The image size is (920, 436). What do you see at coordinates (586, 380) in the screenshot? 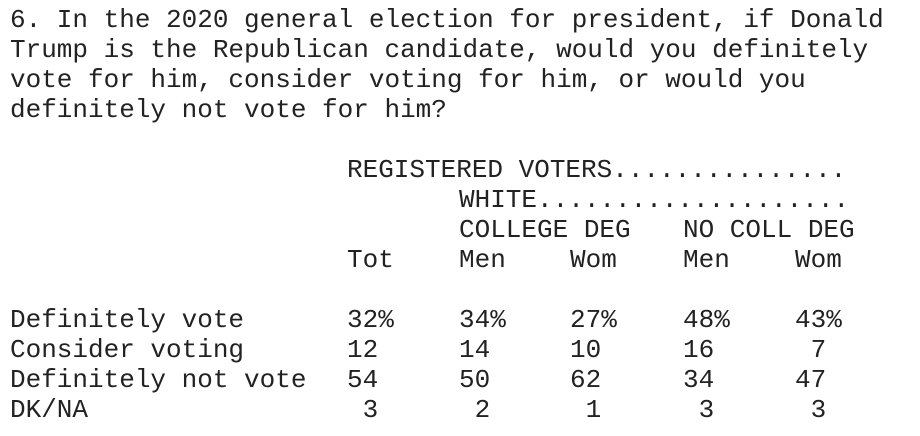
I see `cell: 62` at bounding box center [586, 380].